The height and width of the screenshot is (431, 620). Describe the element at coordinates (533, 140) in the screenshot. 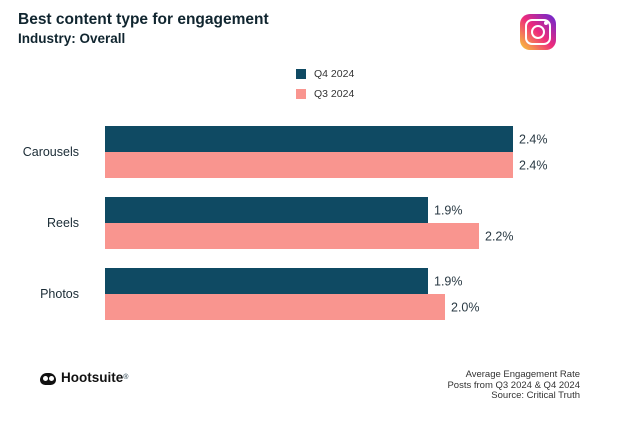

I see `value-label-carousels-q4-2024: 2.4%` at that location.